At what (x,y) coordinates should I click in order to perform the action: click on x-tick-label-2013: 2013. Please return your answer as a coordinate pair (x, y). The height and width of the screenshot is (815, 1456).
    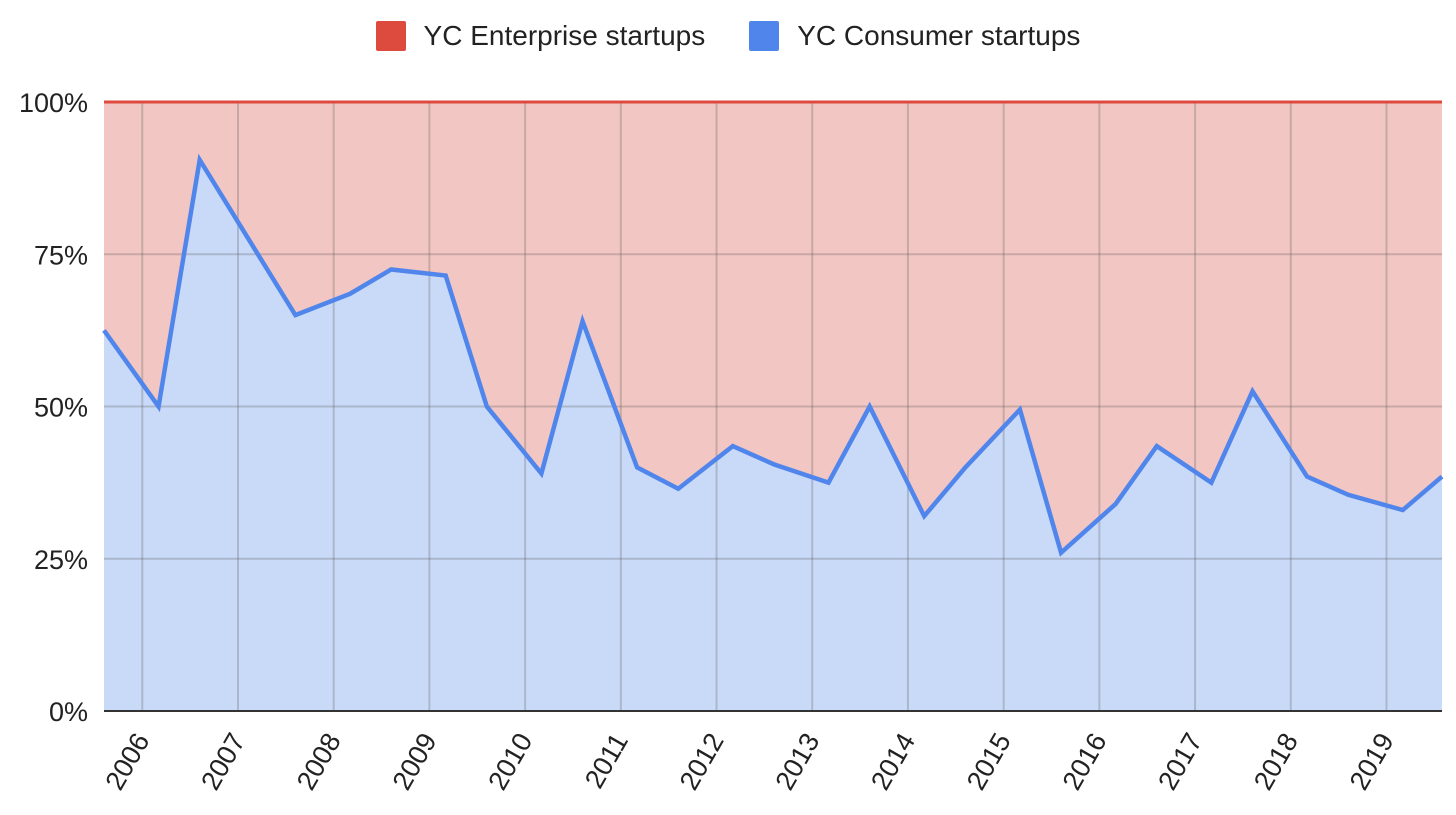
    Looking at the image, I should click on (797, 761).